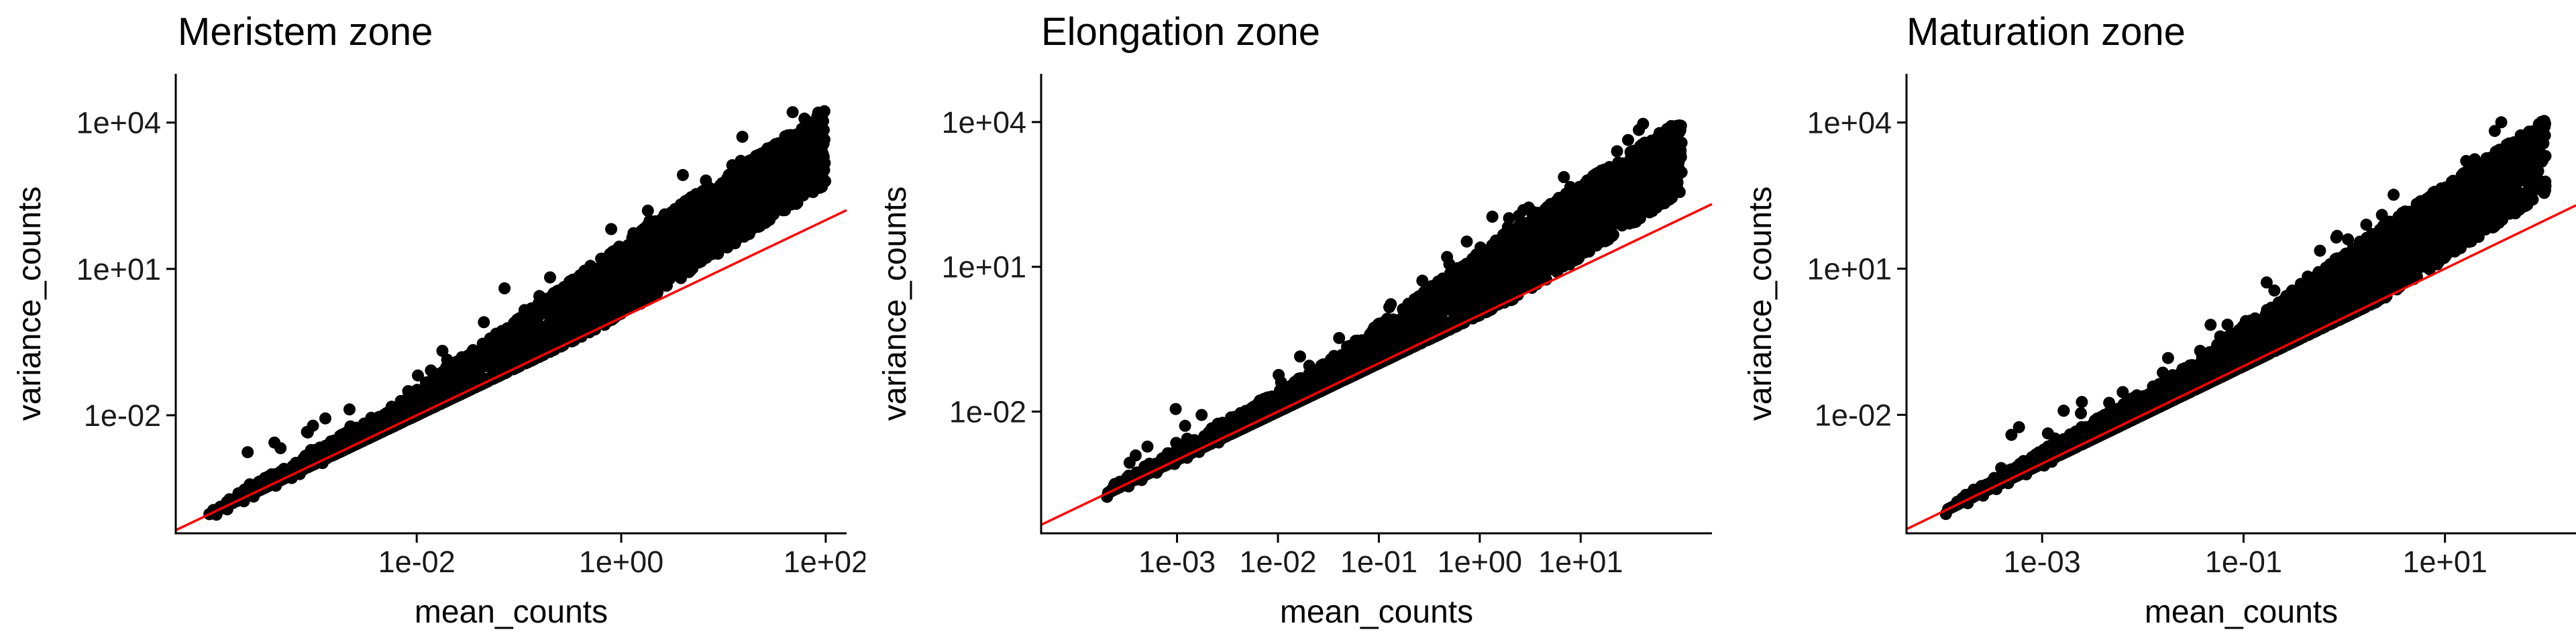 The width and height of the screenshot is (2576, 644). What do you see at coordinates (118, 269) in the screenshot?
I see `y-tick-label: 1e+01` at bounding box center [118, 269].